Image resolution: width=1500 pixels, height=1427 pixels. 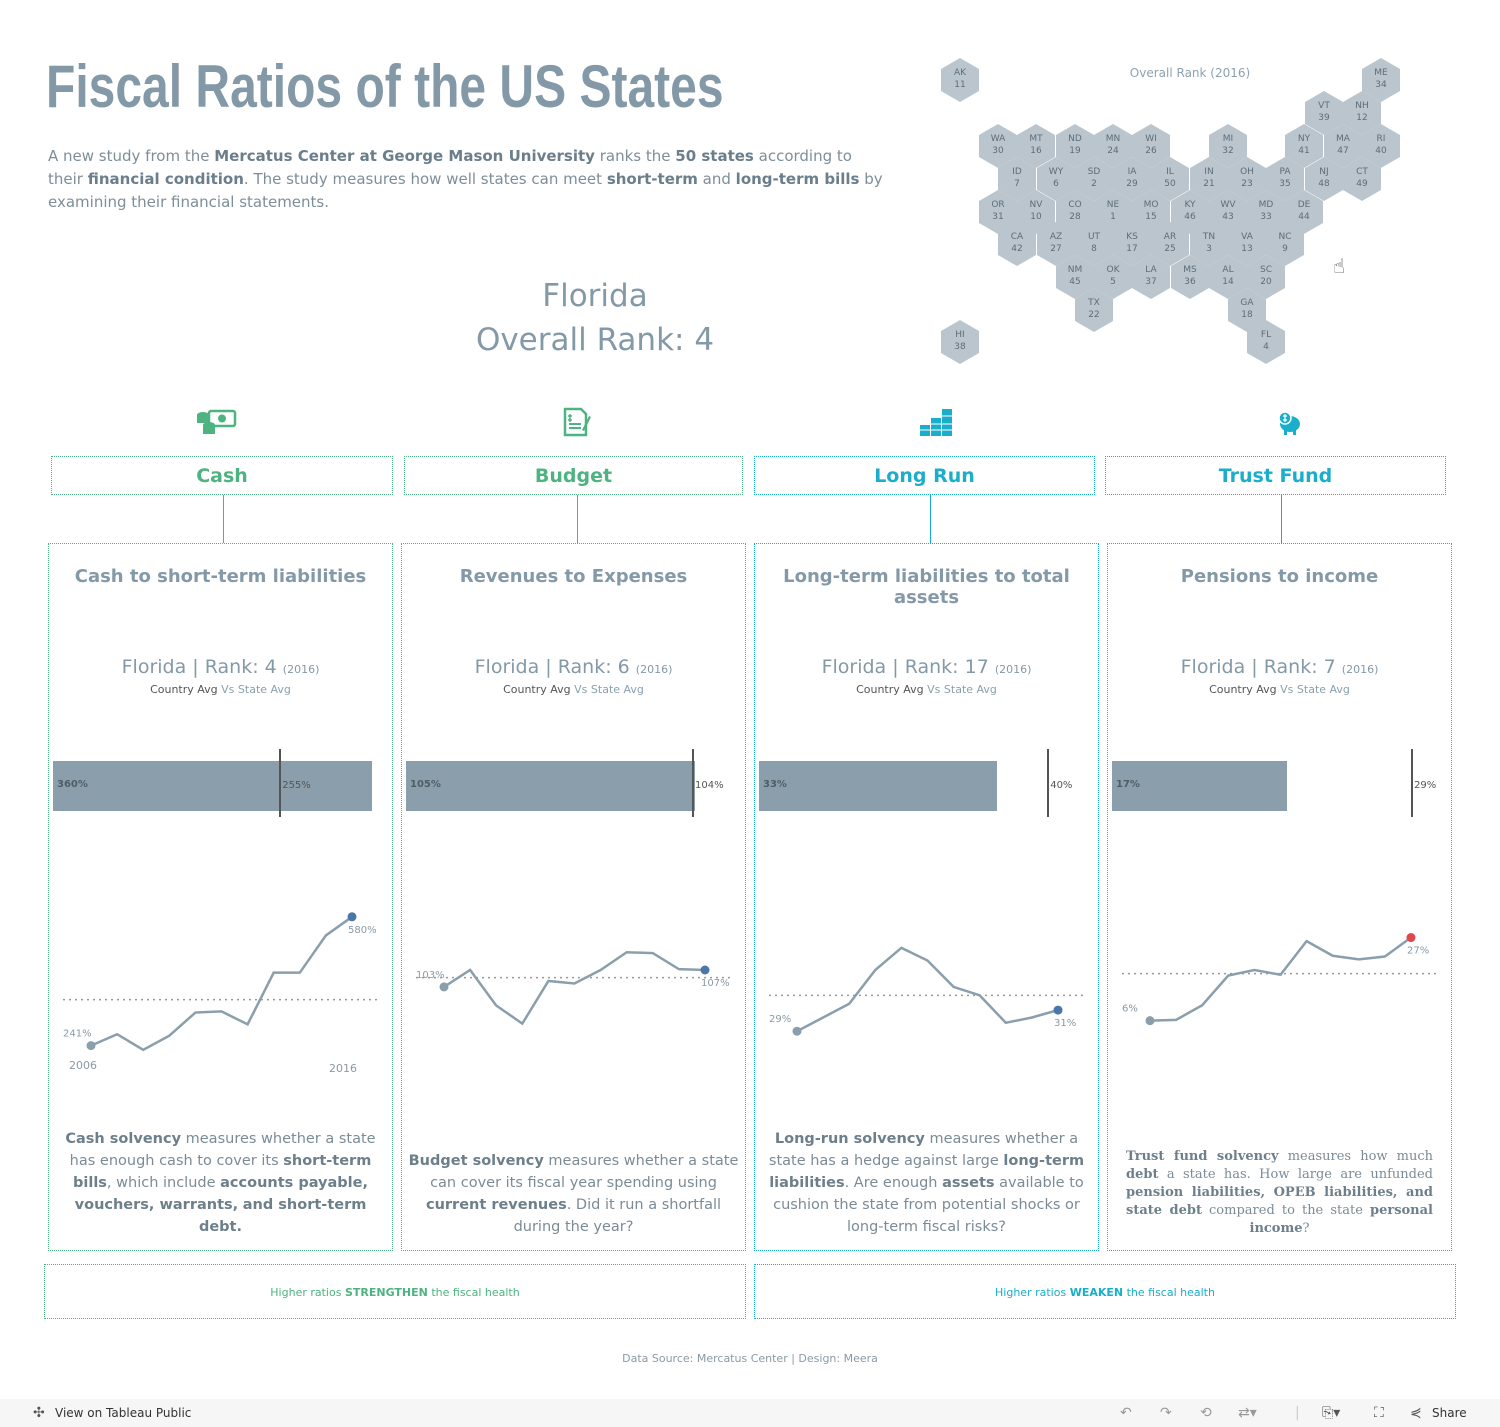 What do you see at coordinates (1151, 205) in the screenshot?
I see `state-abbr: MO` at bounding box center [1151, 205].